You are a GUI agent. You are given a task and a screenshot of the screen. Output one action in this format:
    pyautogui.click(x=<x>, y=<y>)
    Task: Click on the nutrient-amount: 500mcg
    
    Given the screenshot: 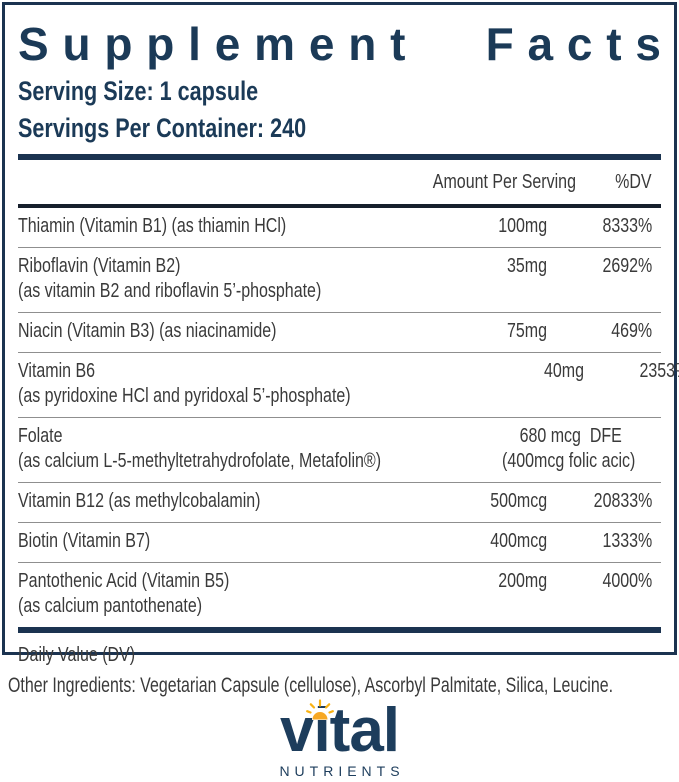 What is the action you would take?
    pyautogui.click(x=518, y=501)
    